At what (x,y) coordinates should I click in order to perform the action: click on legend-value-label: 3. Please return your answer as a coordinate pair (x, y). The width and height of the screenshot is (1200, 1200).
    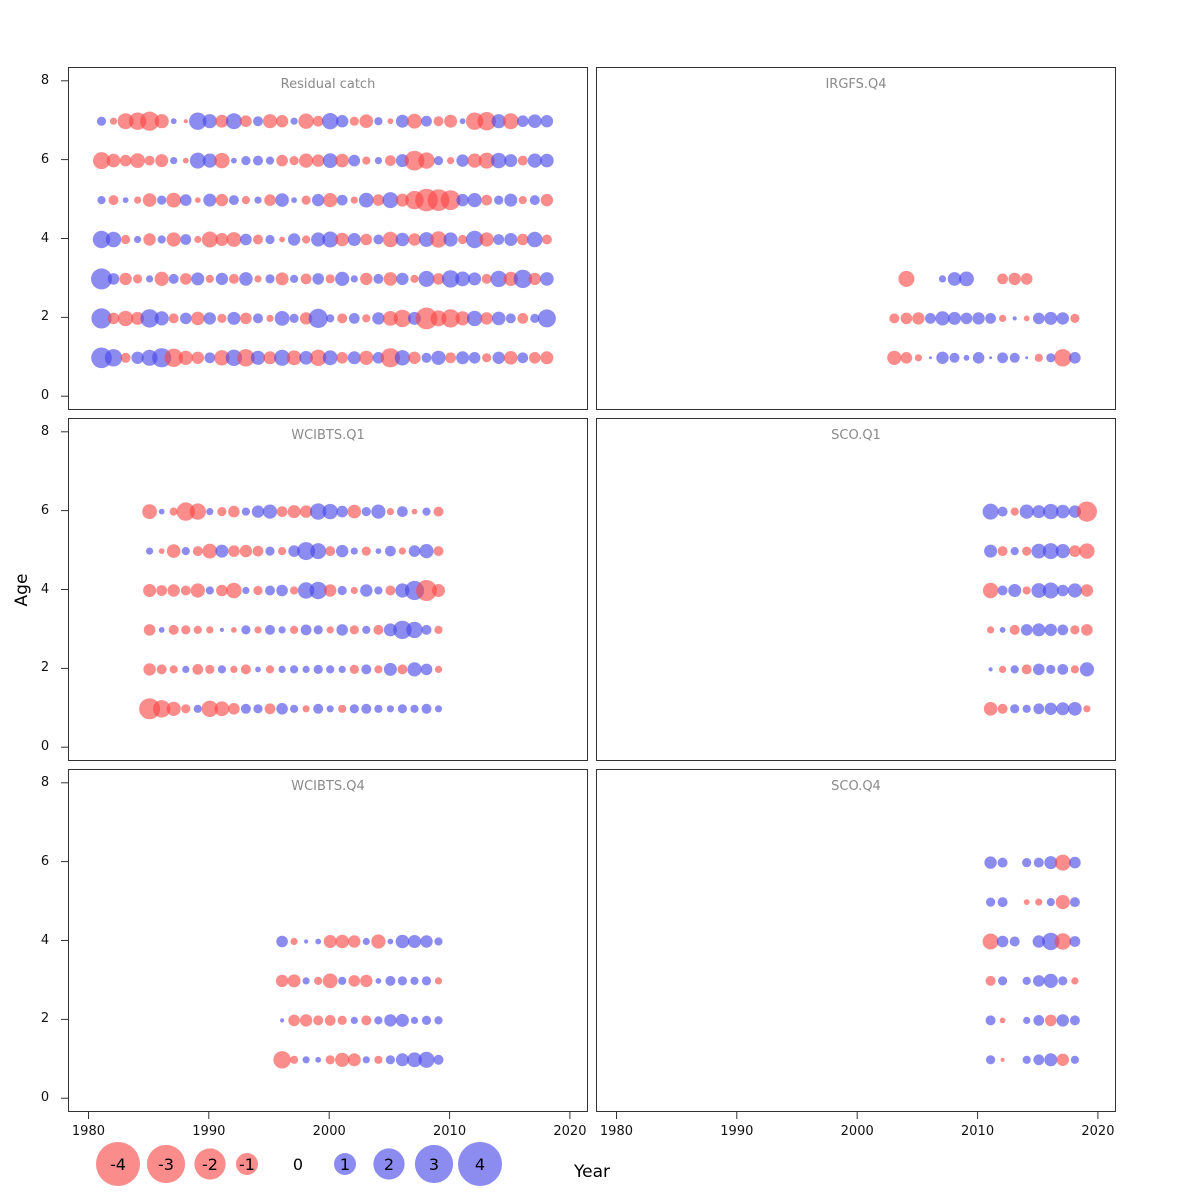
    Looking at the image, I should click on (434, 1164).